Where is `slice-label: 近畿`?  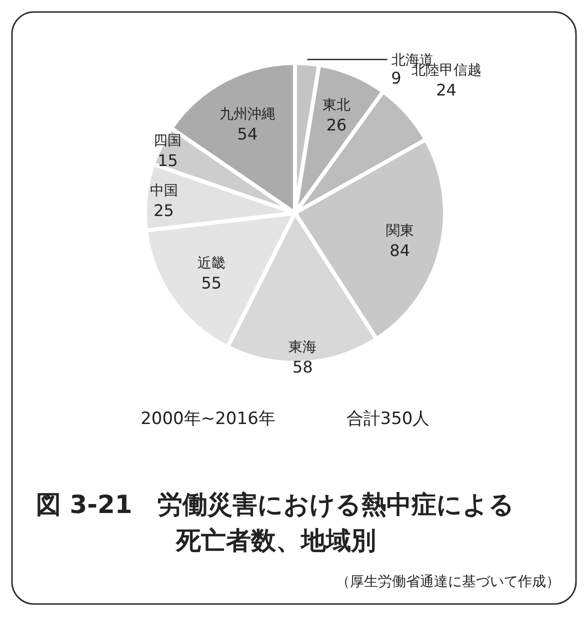 slice-label: 近畿 is located at coordinates (211, 263).